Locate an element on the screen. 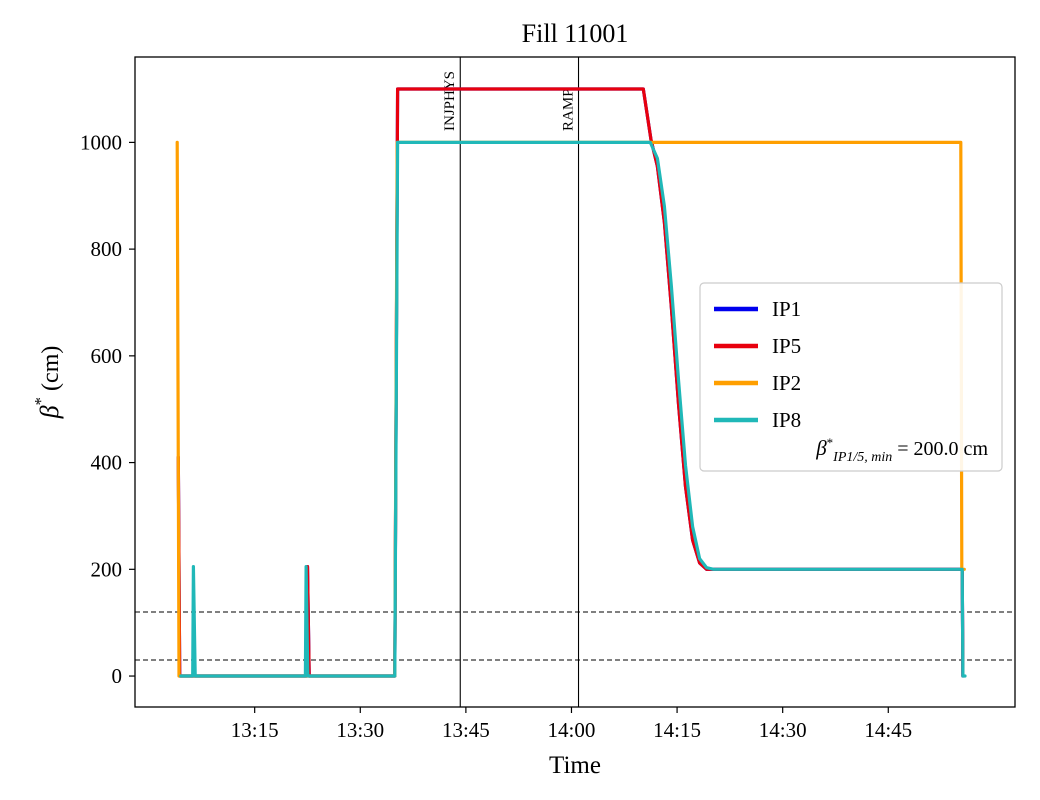 The width and height of the screenshot is (1040, 800). vline-label-injphys: INJPHYS is located at coordinates (450, 101).